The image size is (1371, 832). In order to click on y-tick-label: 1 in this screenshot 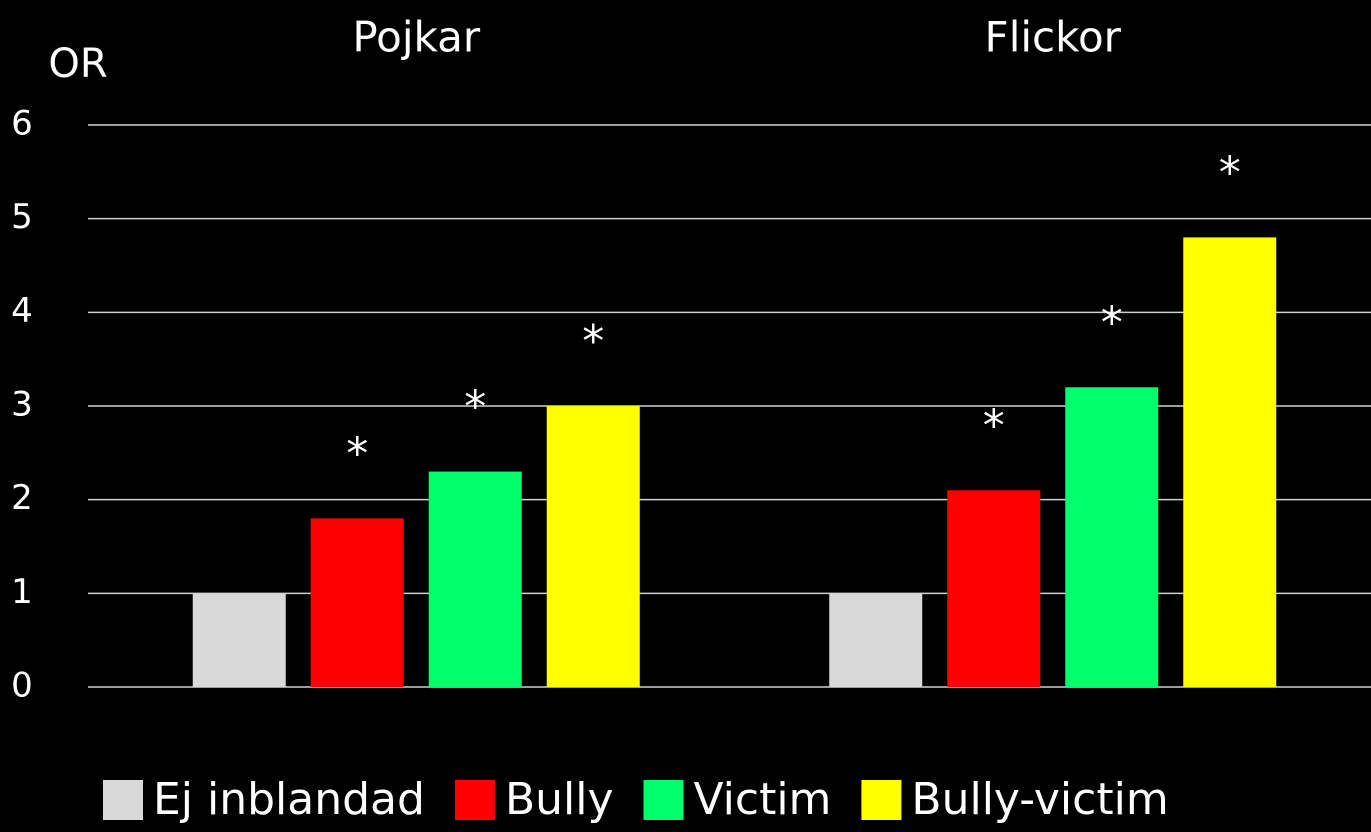, I will do `click(22, 592)`.